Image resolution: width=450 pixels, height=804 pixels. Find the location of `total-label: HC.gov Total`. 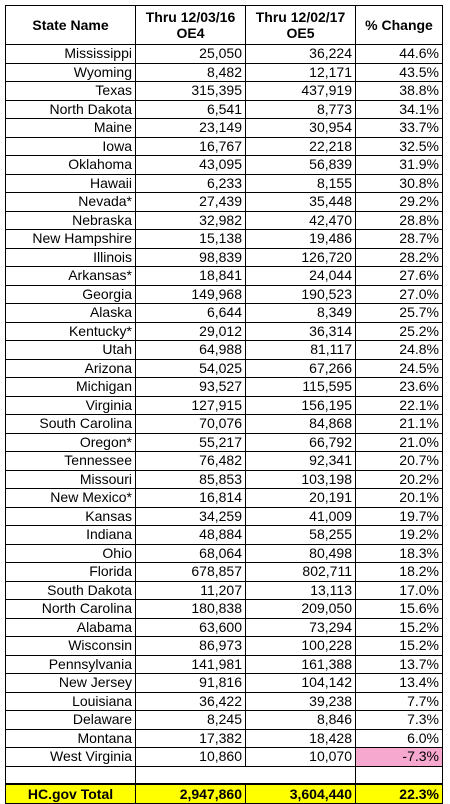

total-label: HC.gov Total is located at coordinates (70, 793).